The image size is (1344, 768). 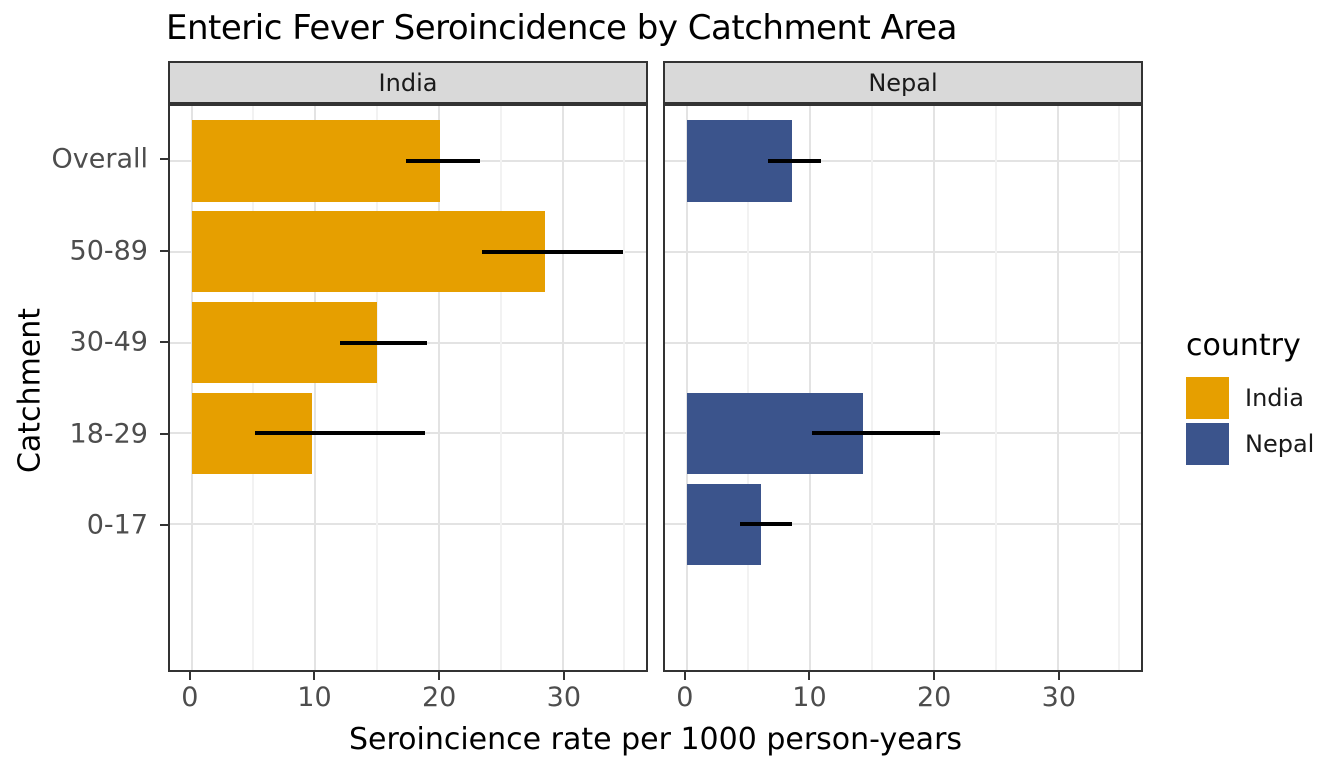 I want to click on legend-label-india: India, so click(x=1274, y=398).